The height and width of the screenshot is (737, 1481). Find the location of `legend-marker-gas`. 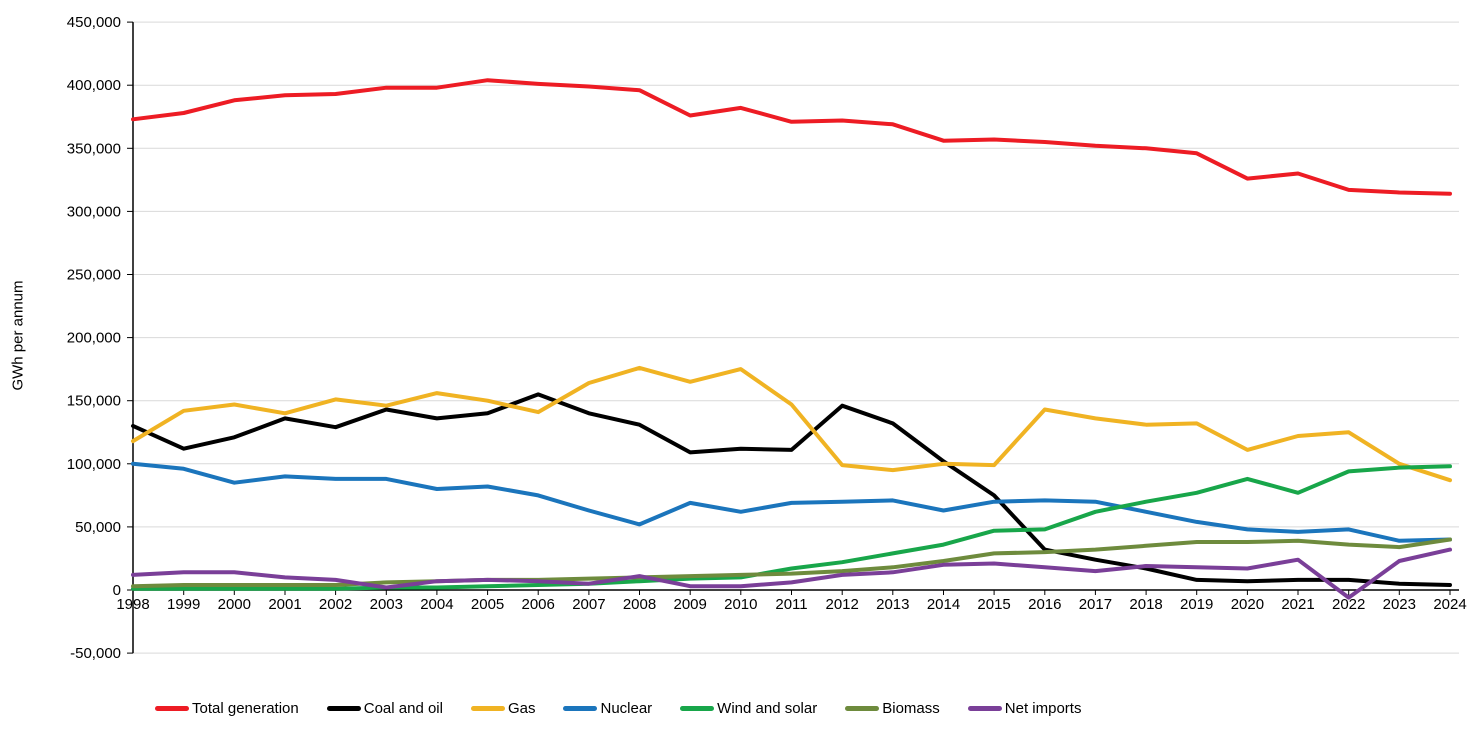

legend-marker-gas is located at coordinates (487, 708).